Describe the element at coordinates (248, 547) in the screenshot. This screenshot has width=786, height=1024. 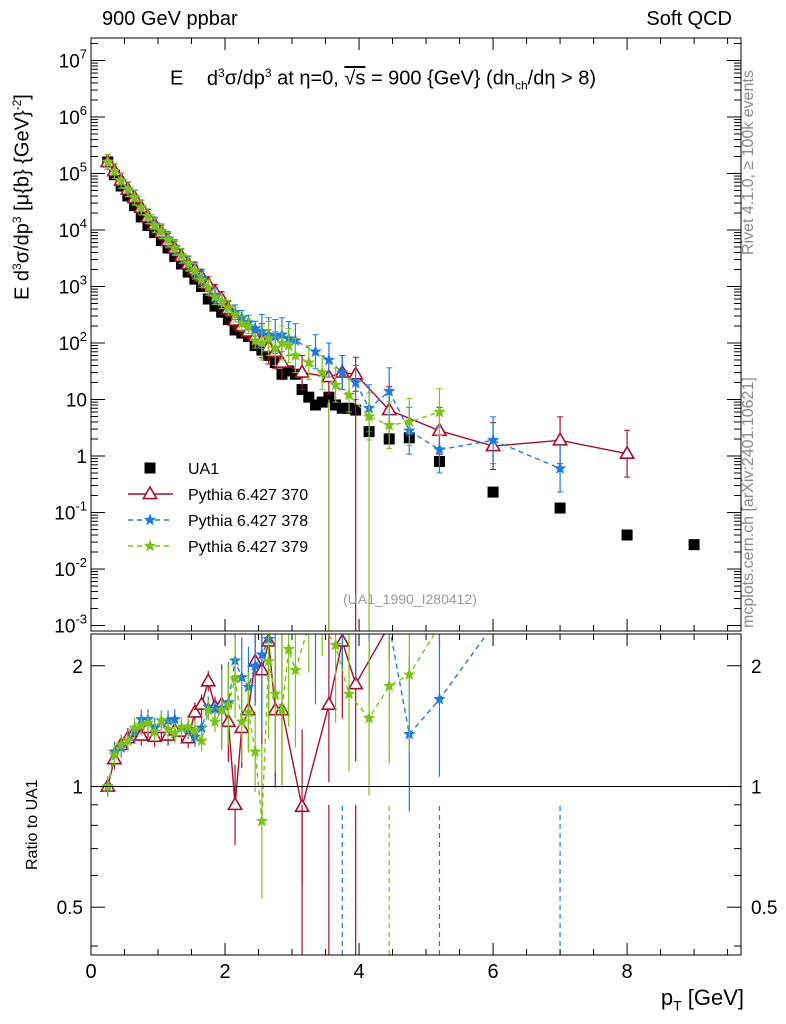
I see `legend-label-p379: Pythia 6.427 379` at that location.